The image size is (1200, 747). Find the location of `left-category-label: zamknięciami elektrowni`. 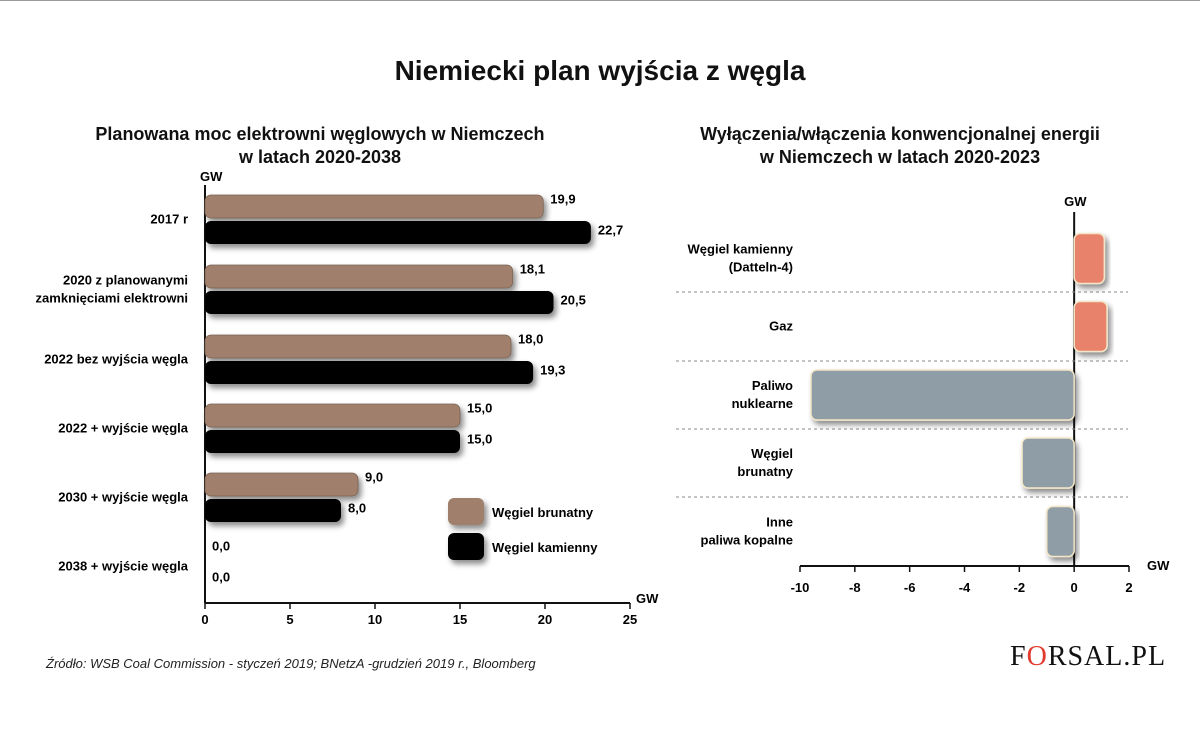

left-category-label: zamknięciami elektrowni is located at coordinates (112, 298).